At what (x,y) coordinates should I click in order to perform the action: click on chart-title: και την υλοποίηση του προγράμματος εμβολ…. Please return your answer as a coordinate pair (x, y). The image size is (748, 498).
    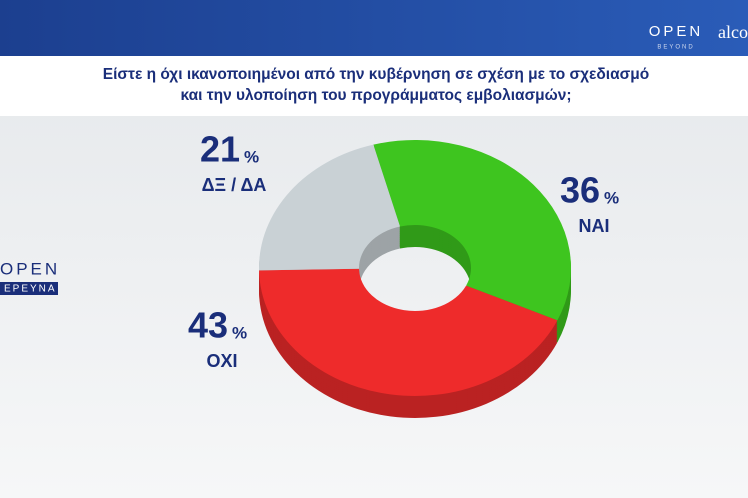
    Looking at the image, I should click on (375, 95).